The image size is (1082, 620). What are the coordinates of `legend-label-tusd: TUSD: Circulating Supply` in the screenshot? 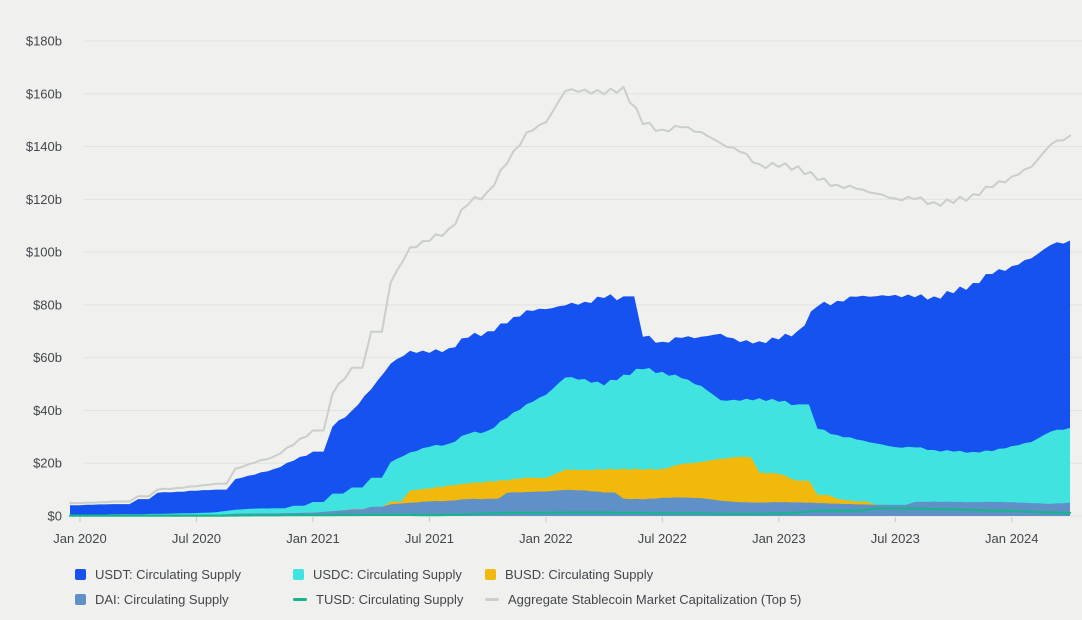 It's located at (390, 599).